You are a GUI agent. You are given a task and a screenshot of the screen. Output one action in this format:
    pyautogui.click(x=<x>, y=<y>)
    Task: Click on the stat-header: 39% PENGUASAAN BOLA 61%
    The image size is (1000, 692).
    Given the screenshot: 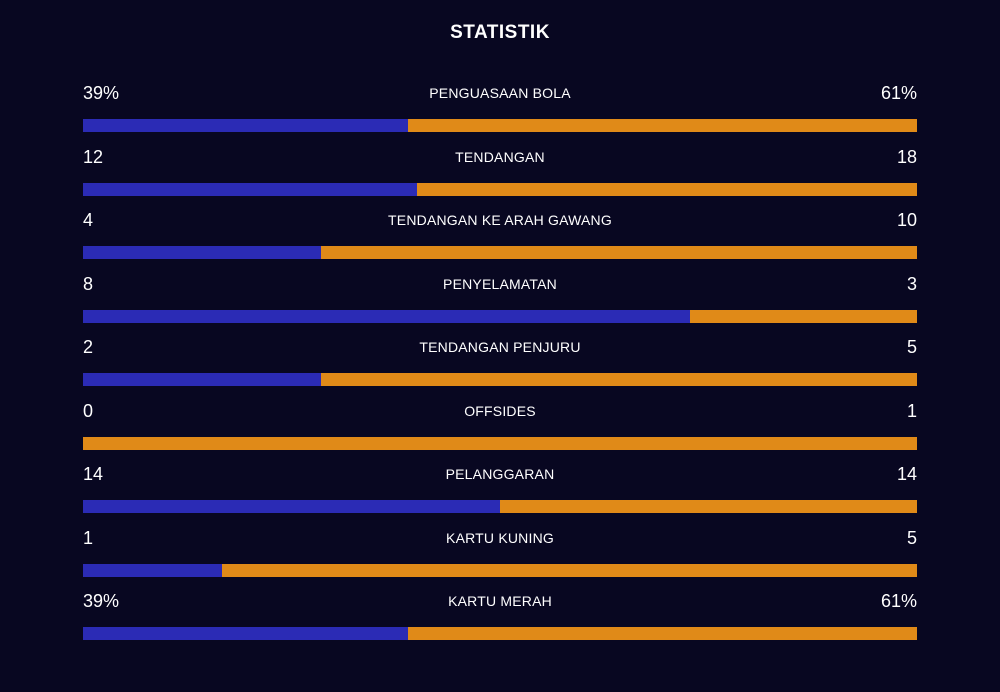 What is the action you would take?
    pyautogui.click(x=500, y=94)
    